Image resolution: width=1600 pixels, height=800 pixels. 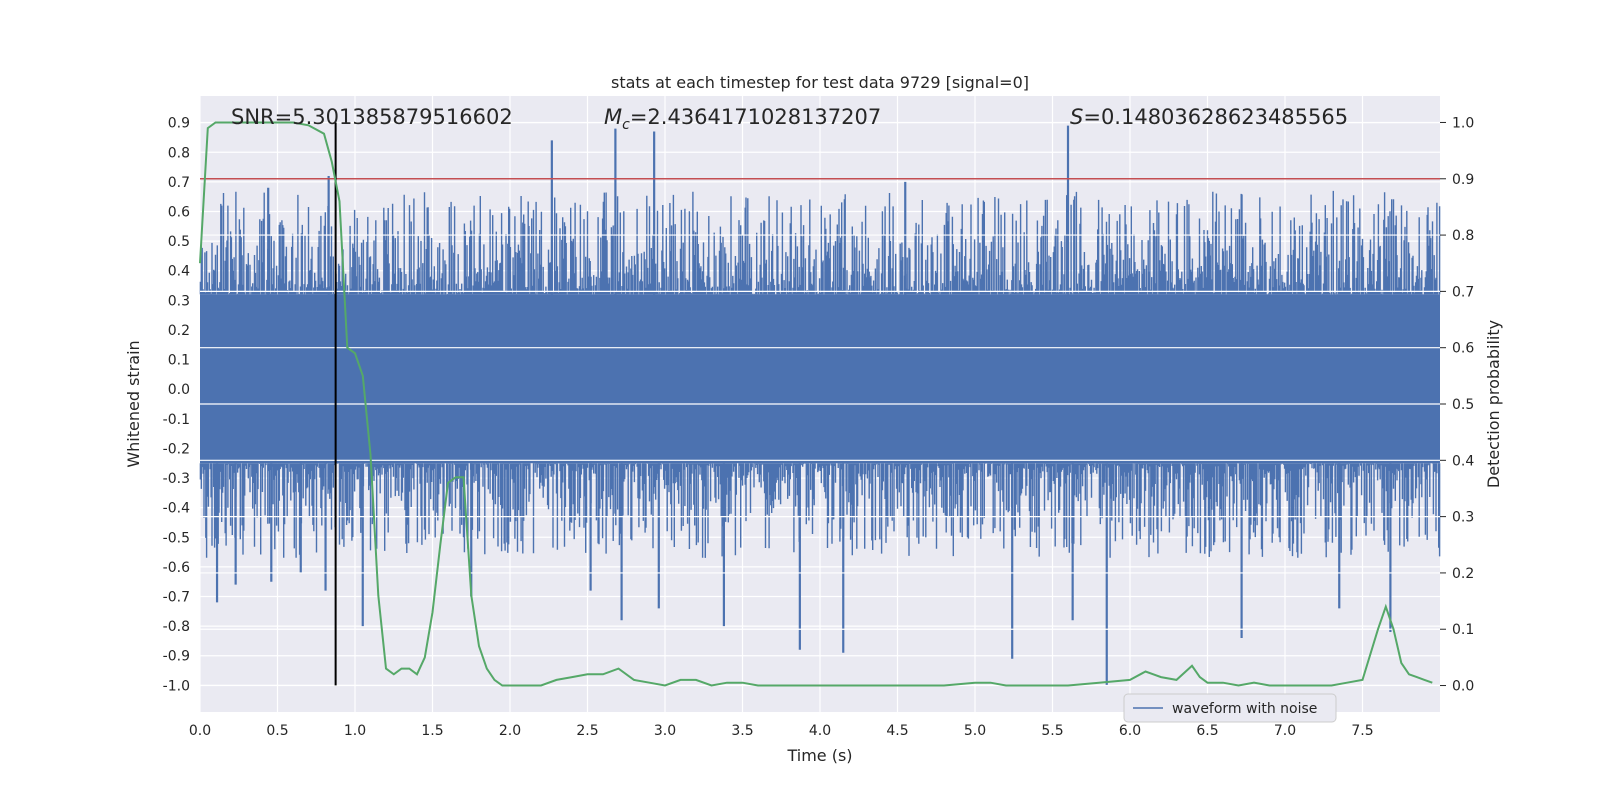 What do you see at coordinates (1285, 731) in the screenshot?
I see `x-tick-label: 7.0` at bounding box center [1285, 731].